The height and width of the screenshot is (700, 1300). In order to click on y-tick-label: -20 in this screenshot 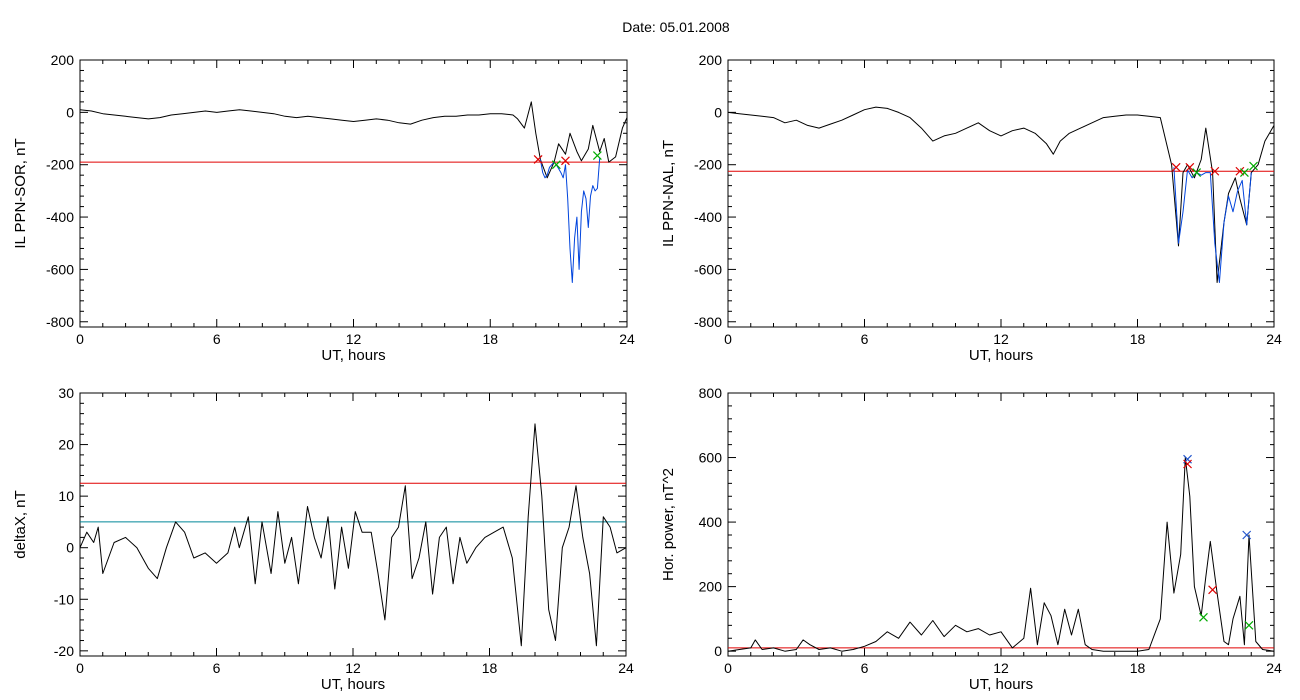, I will do `click(64, 651)`.